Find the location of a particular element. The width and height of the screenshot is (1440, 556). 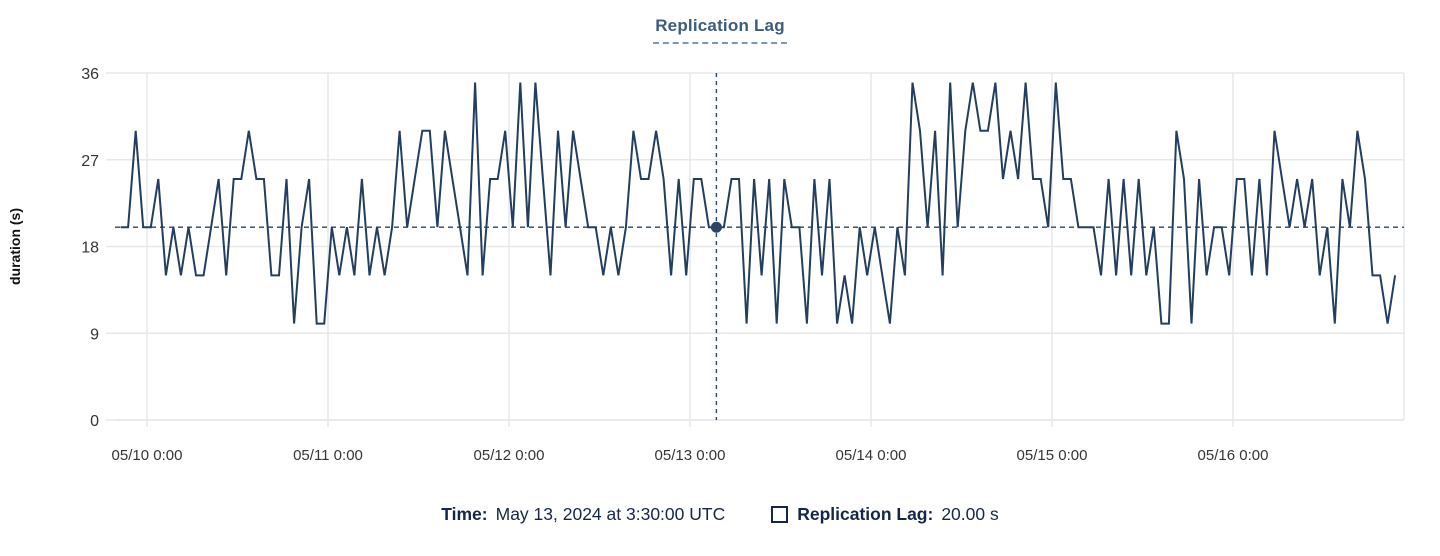

x-tick-label: 05/16 0:00 is located at coordinates (1233, 455).